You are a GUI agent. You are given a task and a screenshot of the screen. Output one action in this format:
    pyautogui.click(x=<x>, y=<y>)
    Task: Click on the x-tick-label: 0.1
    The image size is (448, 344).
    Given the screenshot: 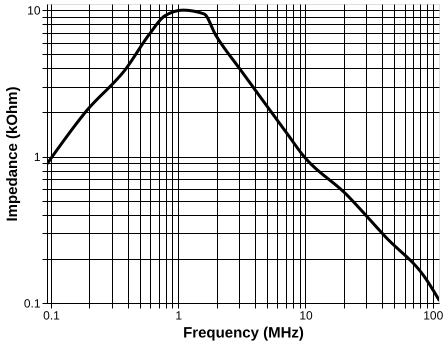 What is the action you would take?
    pyautogui.click(x=51, y=315)
    